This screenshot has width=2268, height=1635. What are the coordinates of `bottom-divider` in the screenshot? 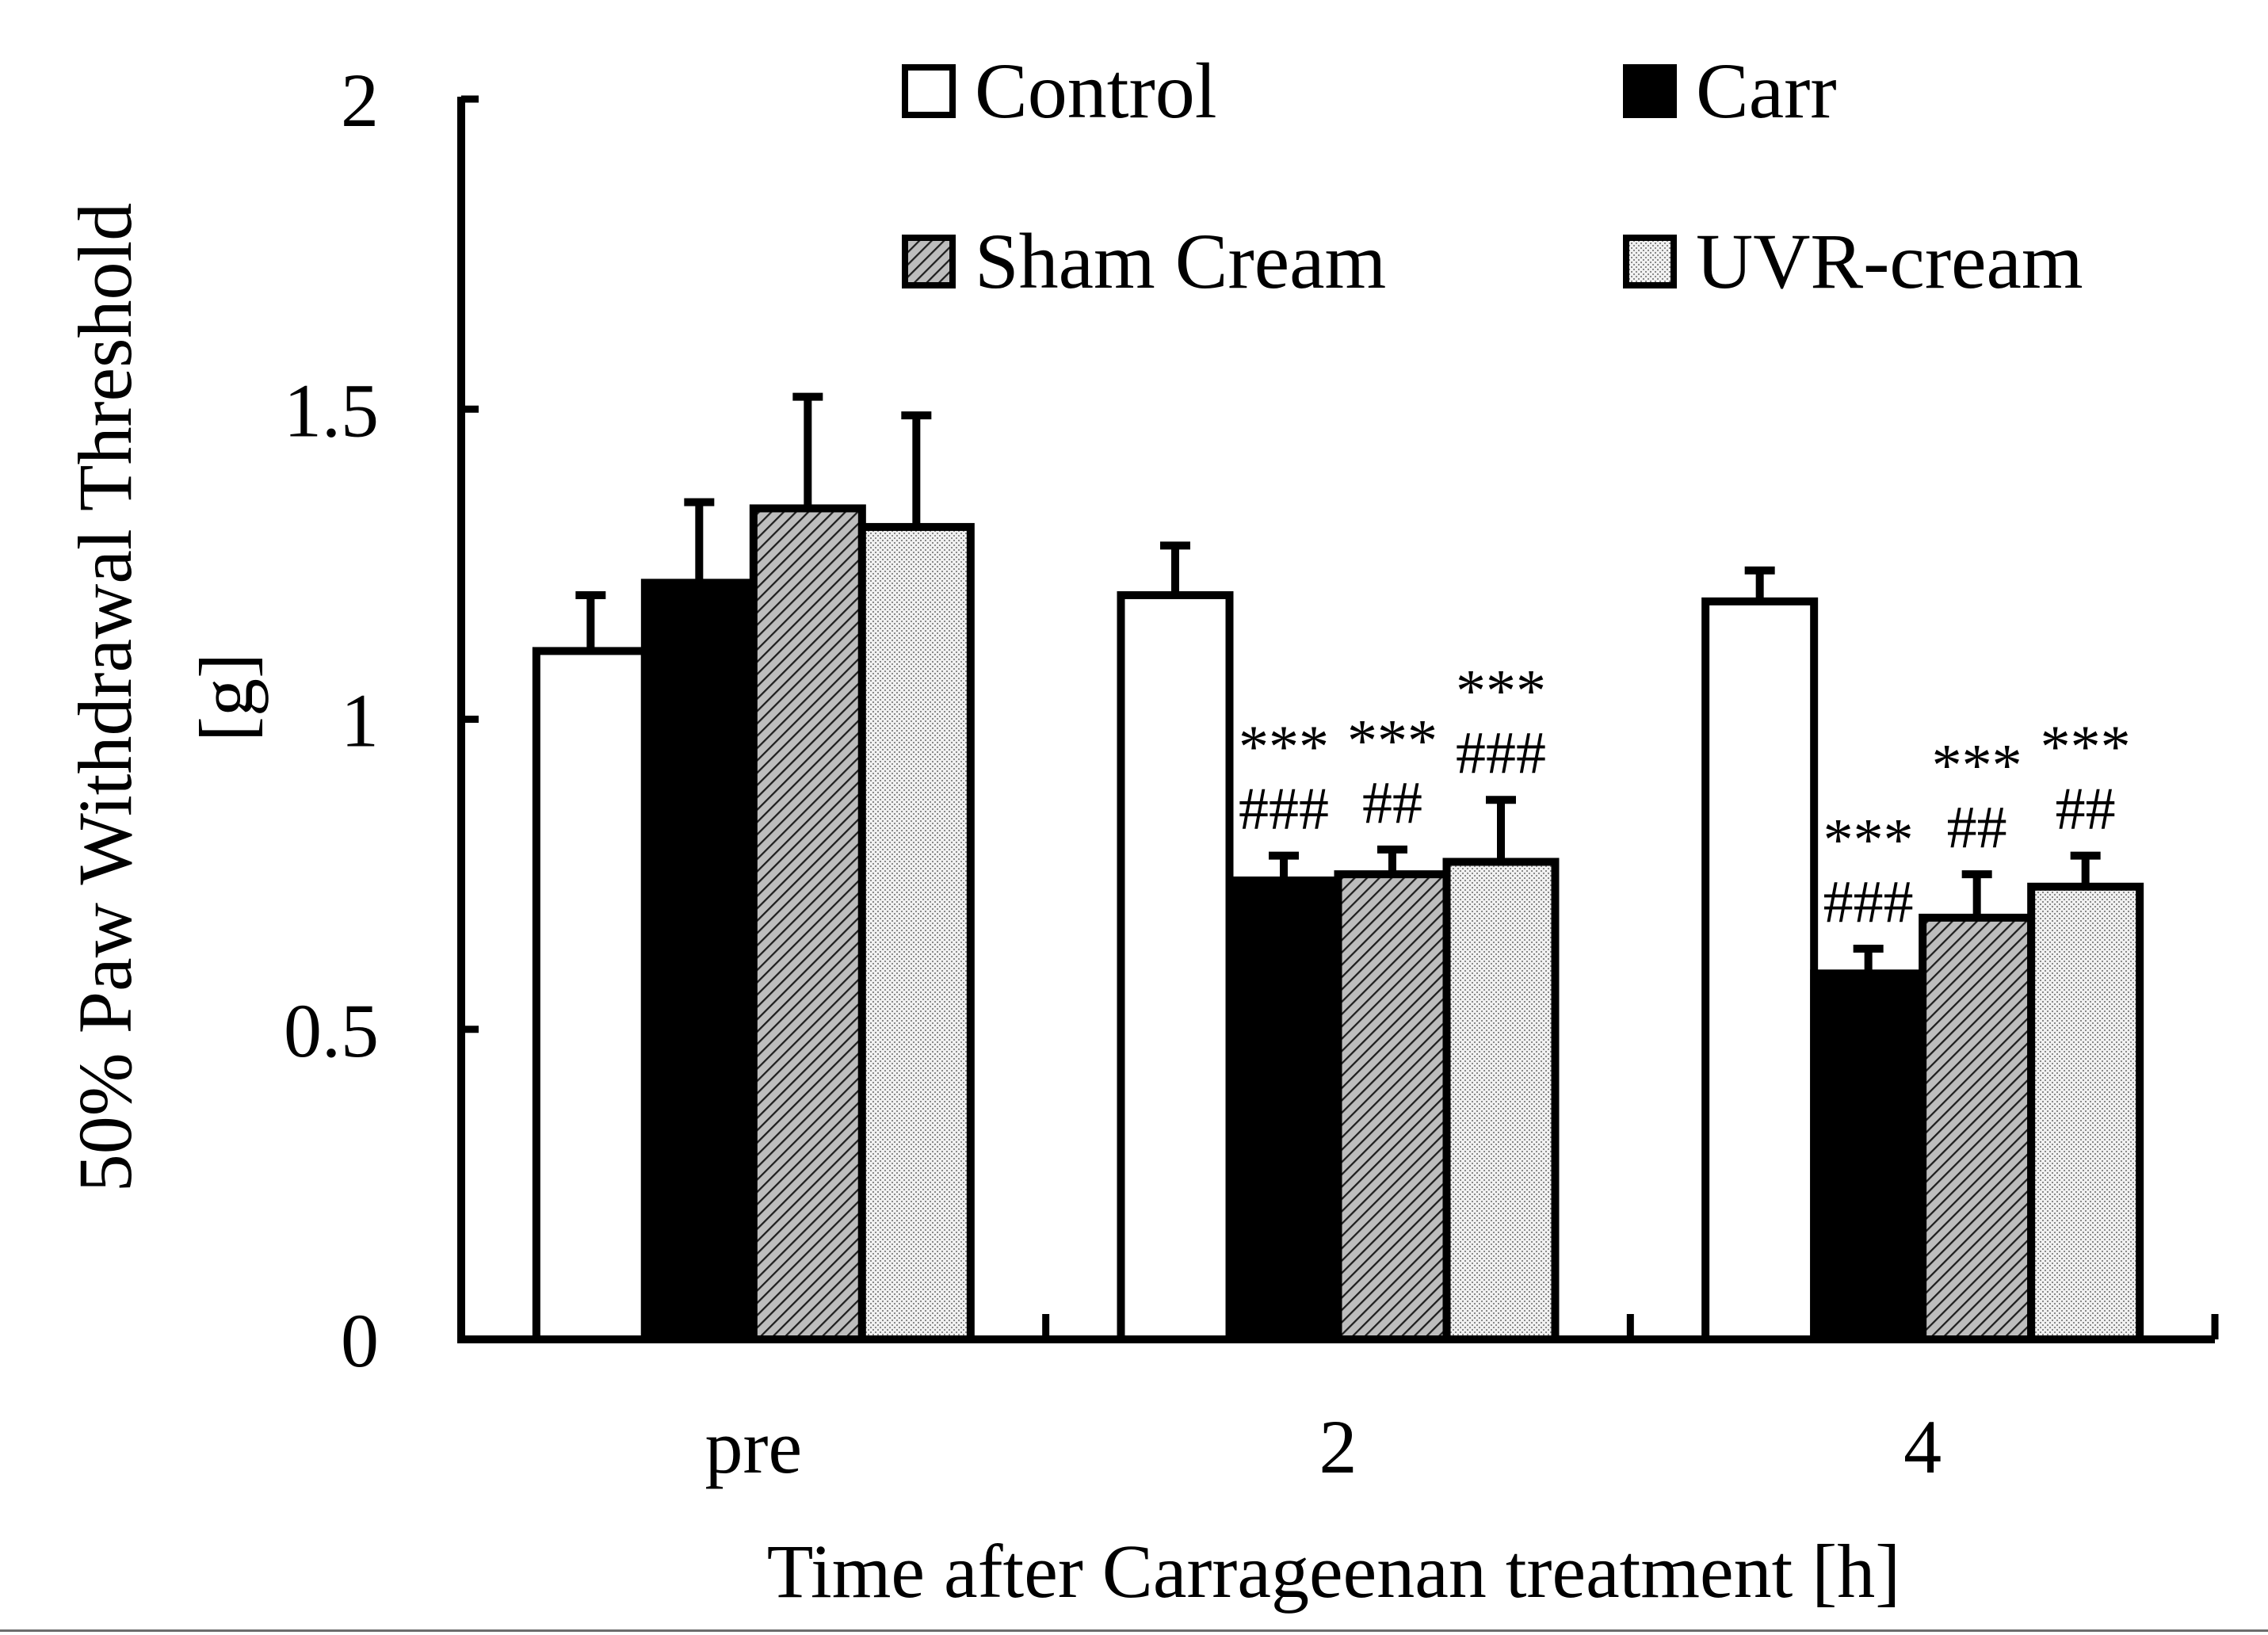 It's located at (1134, 1631).